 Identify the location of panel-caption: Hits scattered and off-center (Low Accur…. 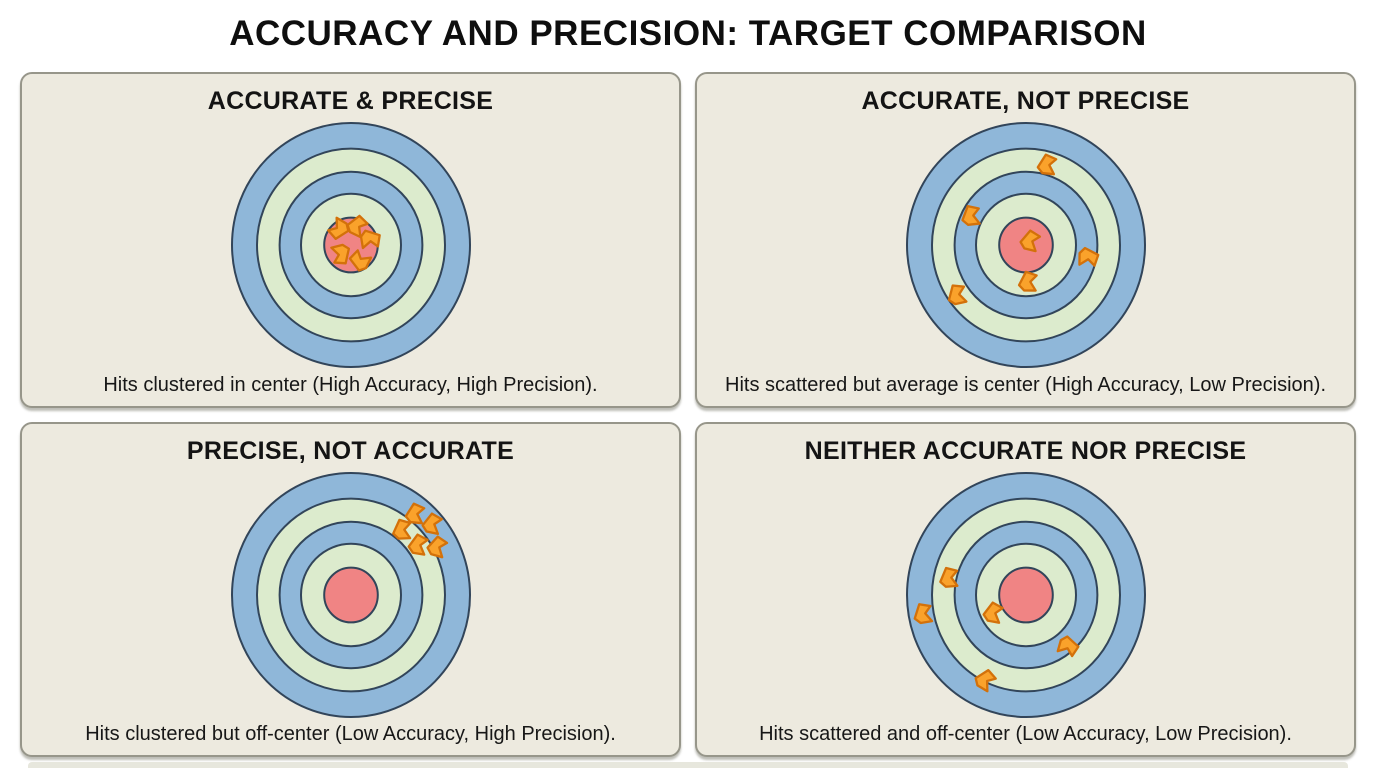
(1025, 734).